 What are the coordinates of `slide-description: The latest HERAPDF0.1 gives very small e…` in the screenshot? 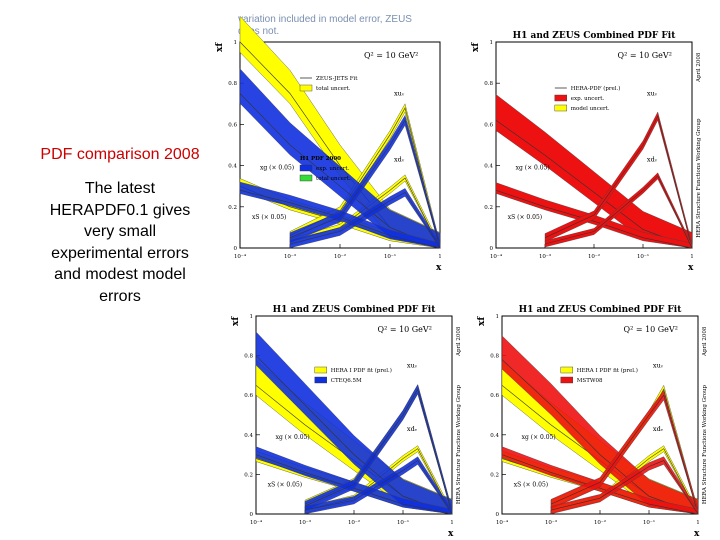 It's located at (120, 242).